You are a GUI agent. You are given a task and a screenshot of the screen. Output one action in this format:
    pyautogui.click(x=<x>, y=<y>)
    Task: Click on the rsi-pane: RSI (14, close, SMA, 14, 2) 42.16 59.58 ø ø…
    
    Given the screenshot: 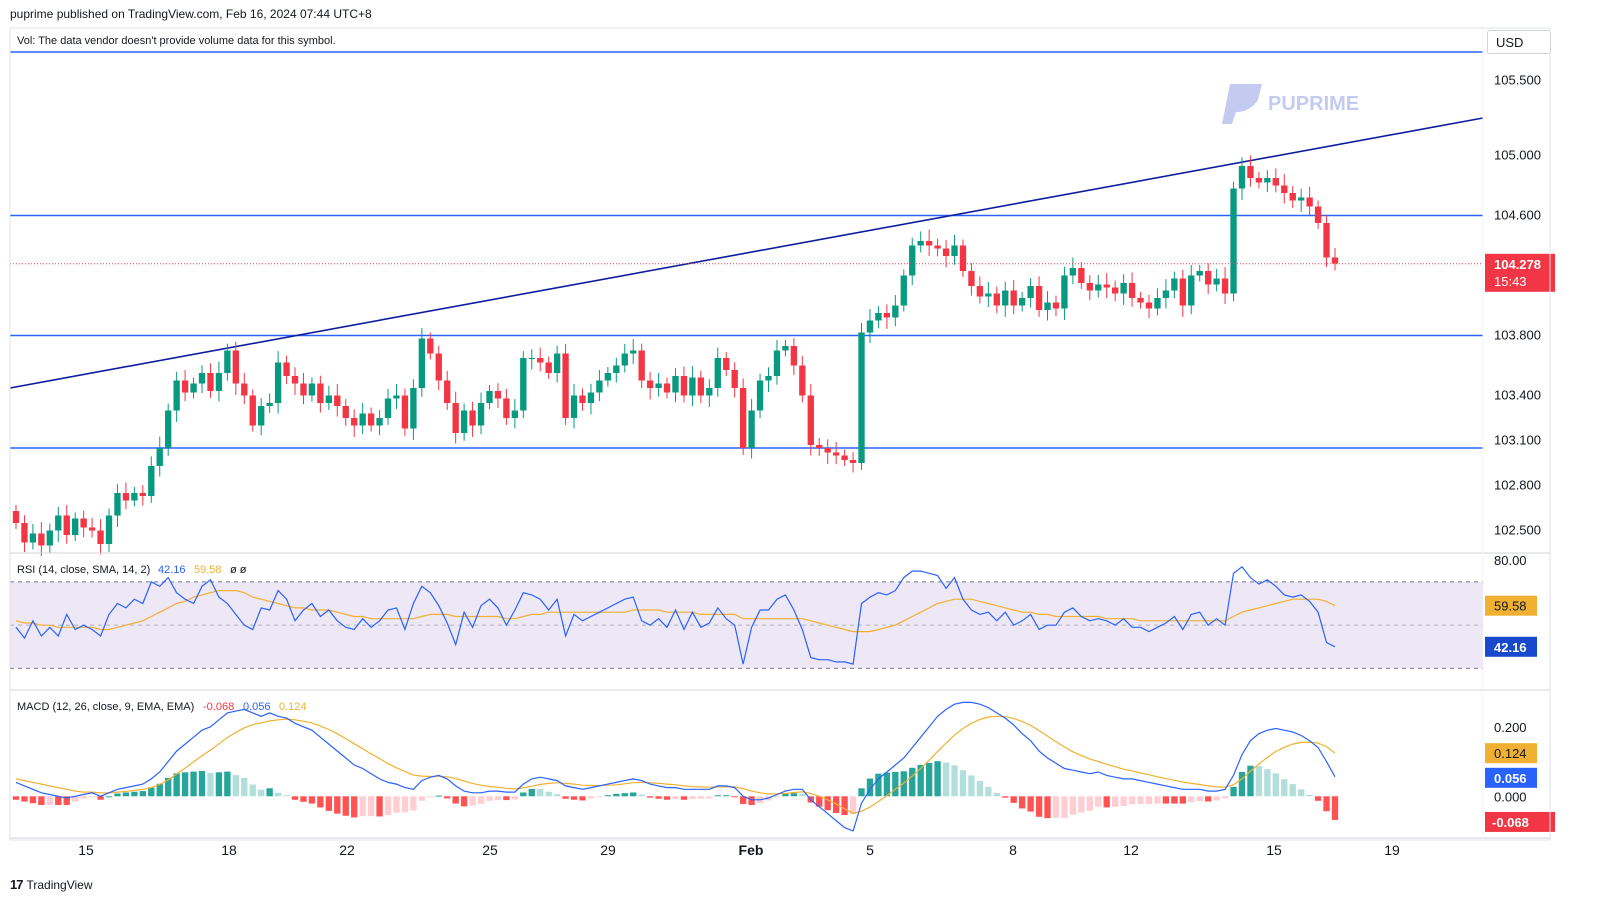 What is the action you would take?
    pyautogui.click(x=773, y=611)
    